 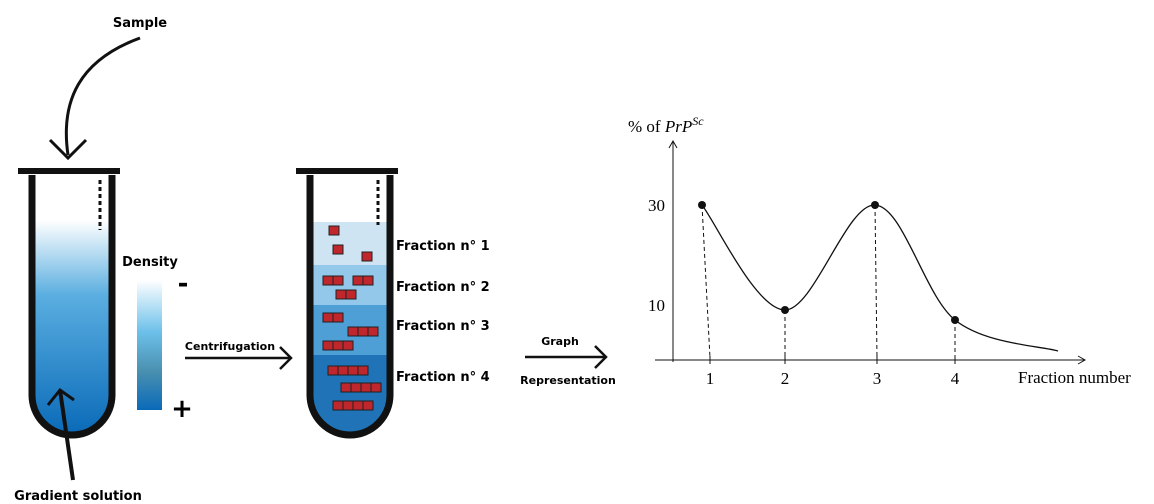 What do you see at coordinates (698, 121) in the screenshot?
I see `y-title-sup: Sc` at bounding box center [698, 121].